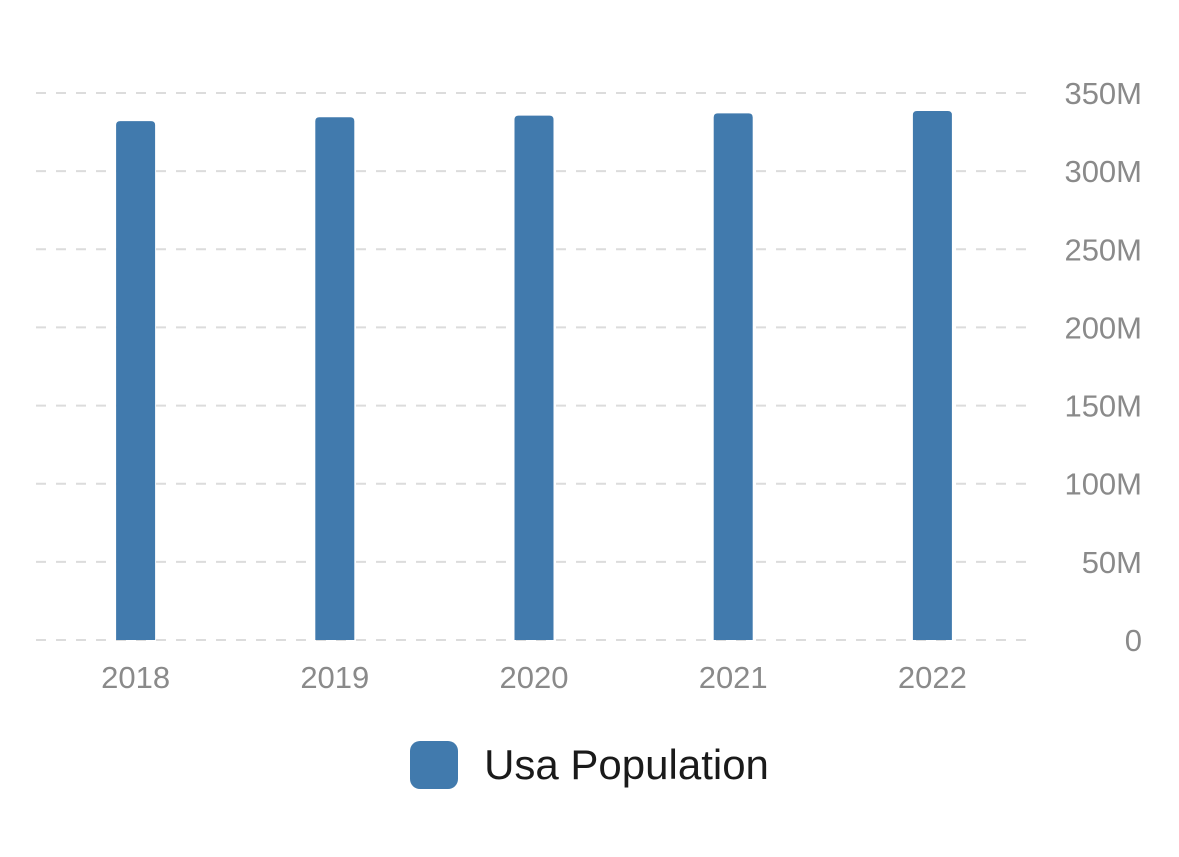 The height and width of the screenshot is (857, 1179). I want to click on bar-2020, so click(534, 377).